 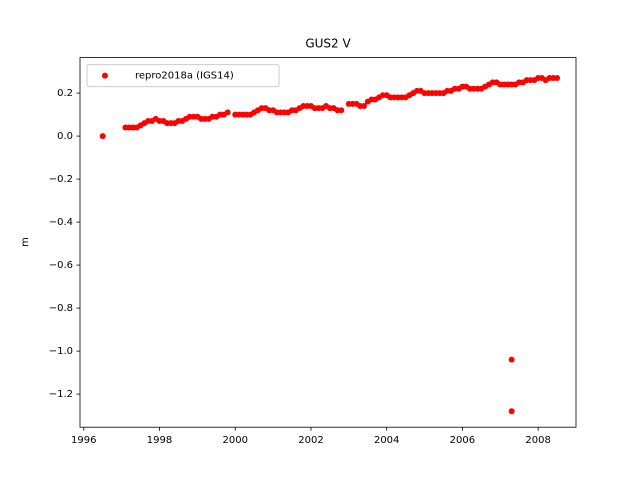 What do you see at coordinates (328, 44) in the screenshot?
I see `chart-title: GUS2 V` at bounding box center [328, 44].